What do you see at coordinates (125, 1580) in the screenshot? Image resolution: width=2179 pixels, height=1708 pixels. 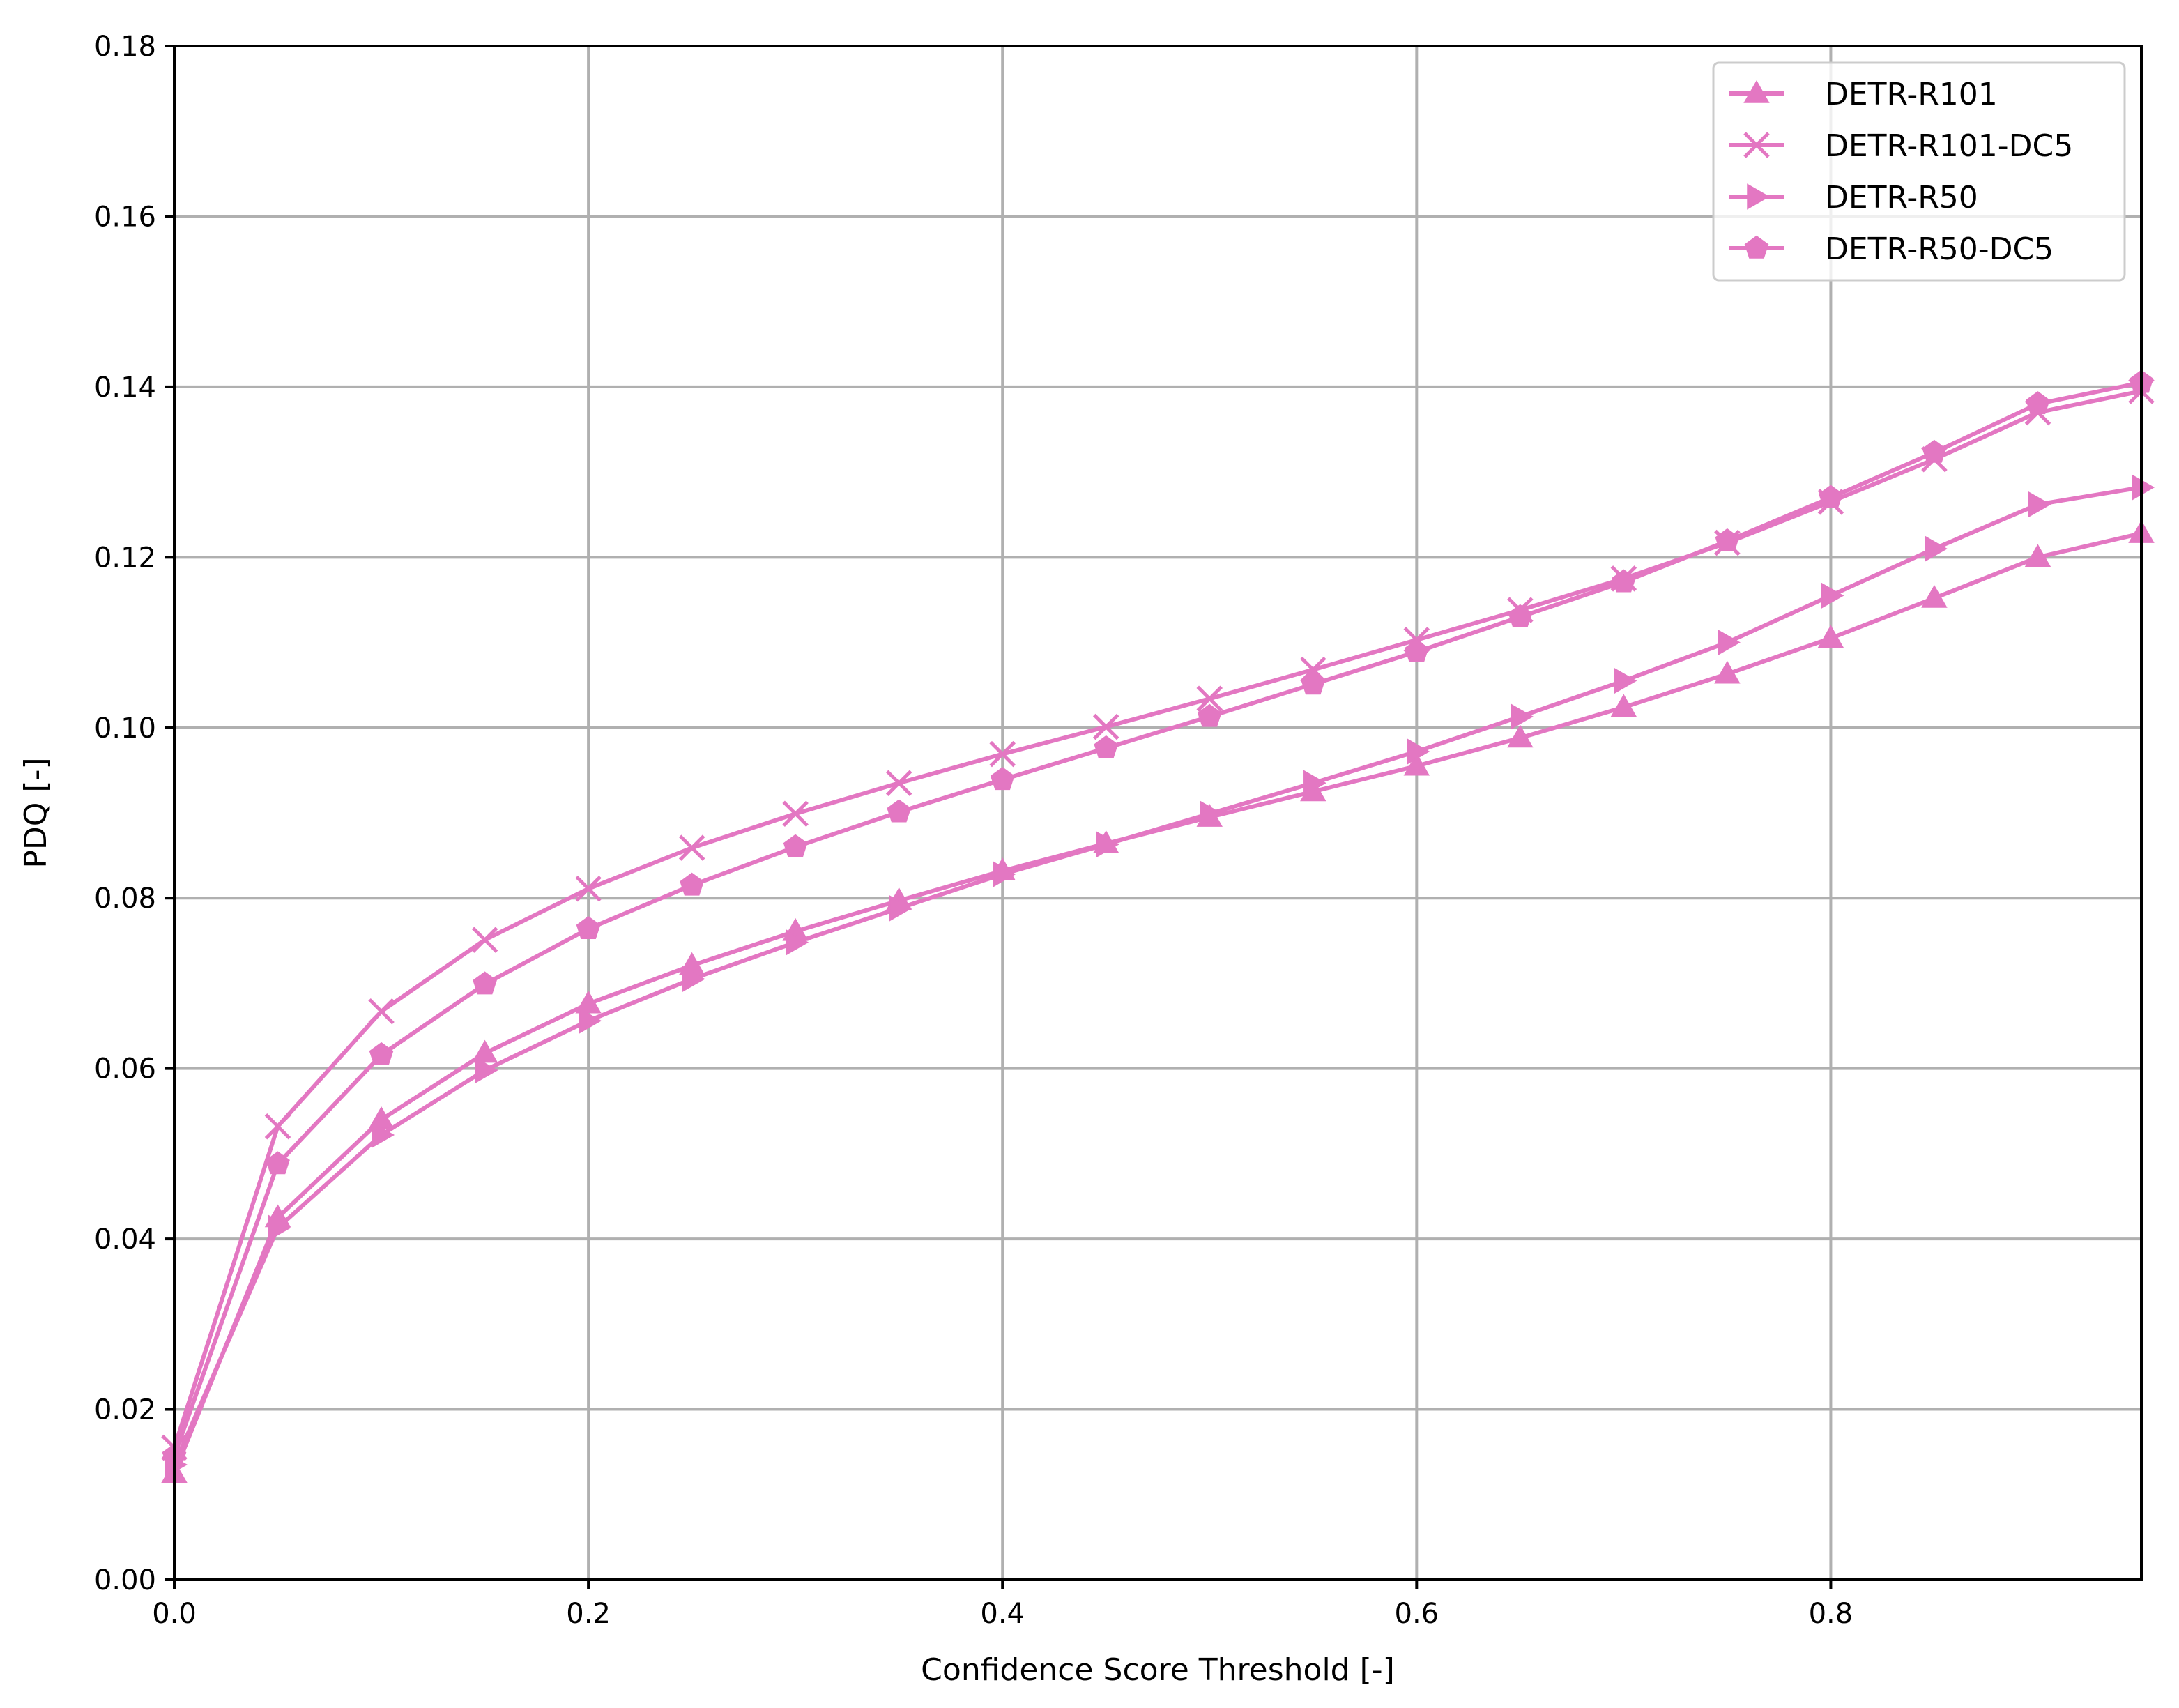 I see `y-tick-label: 0.00` at bounding box center [125, 1580].